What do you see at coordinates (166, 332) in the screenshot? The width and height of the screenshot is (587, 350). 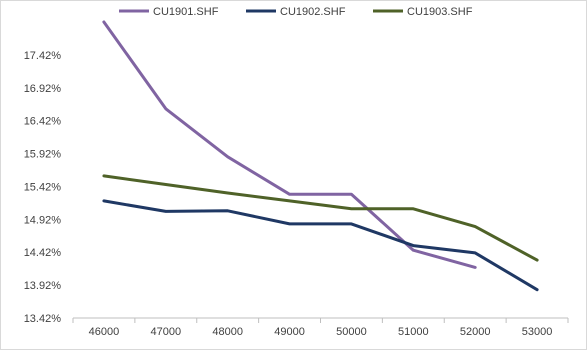 I see `x-tick-label: 47000` at bounding box center [166, 332].